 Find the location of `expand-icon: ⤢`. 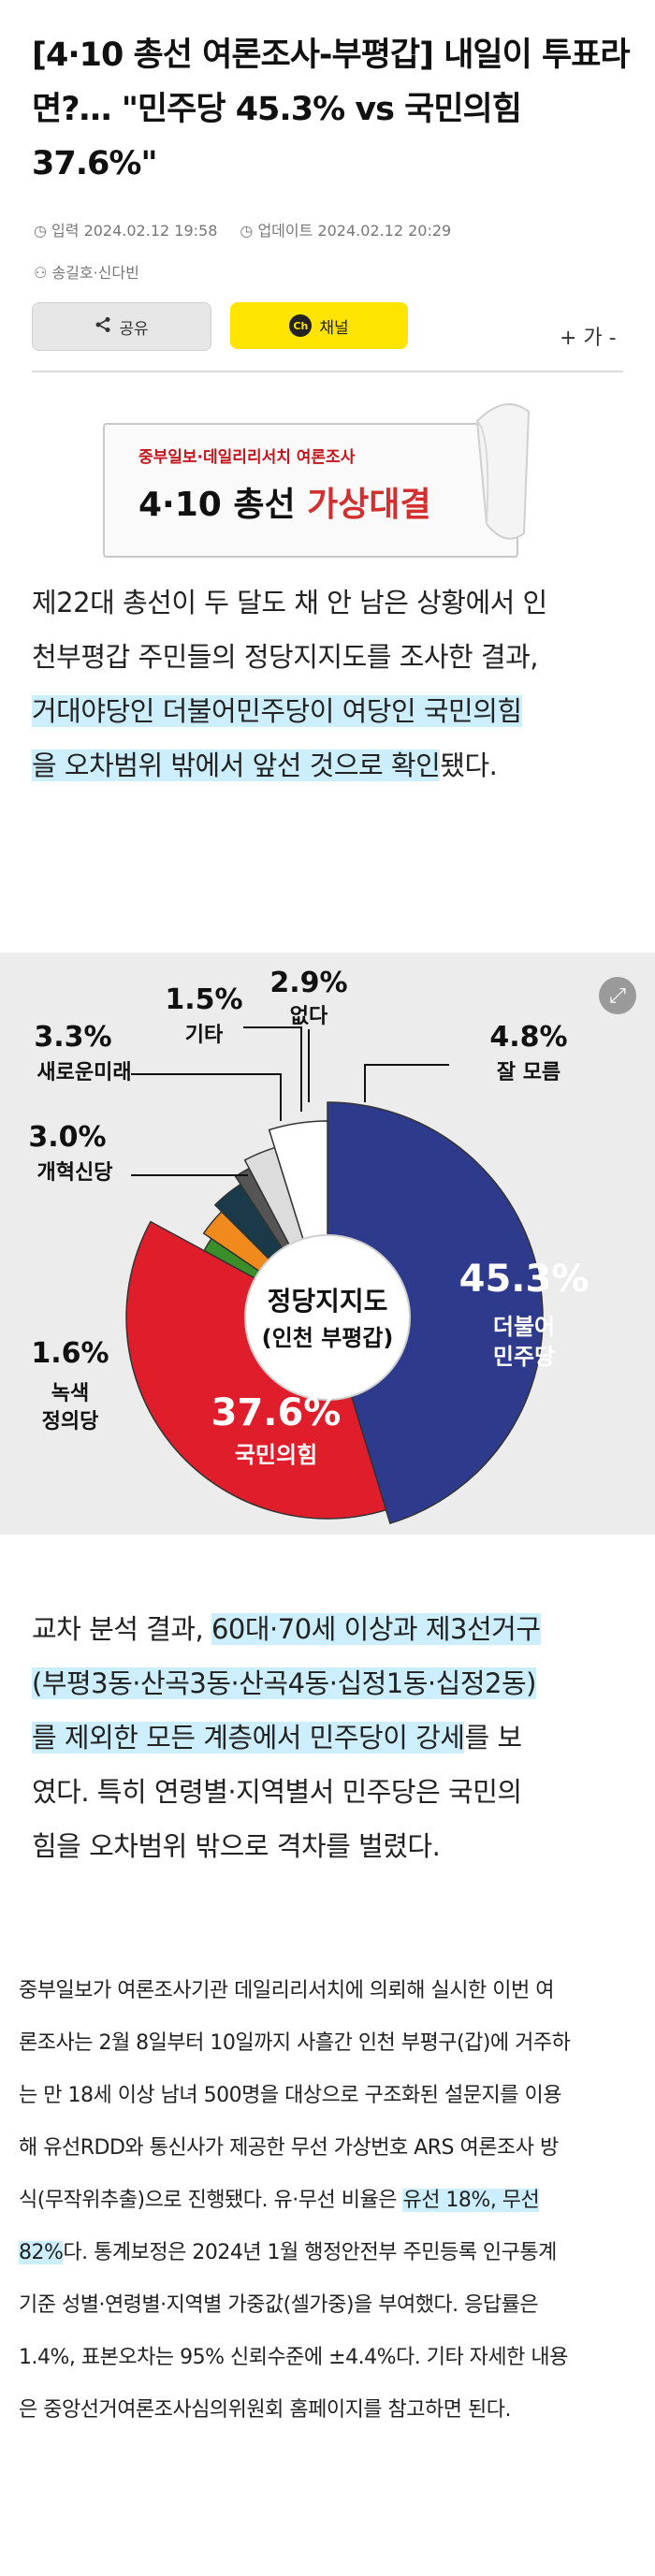

expand-icon: ⤢ is located at coordinates (617, 995).